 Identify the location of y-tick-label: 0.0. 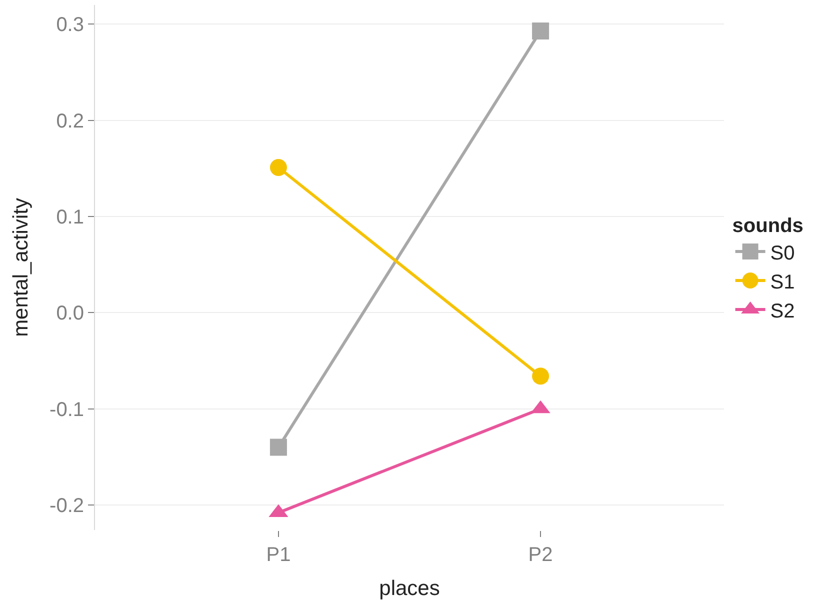
(70, 313).